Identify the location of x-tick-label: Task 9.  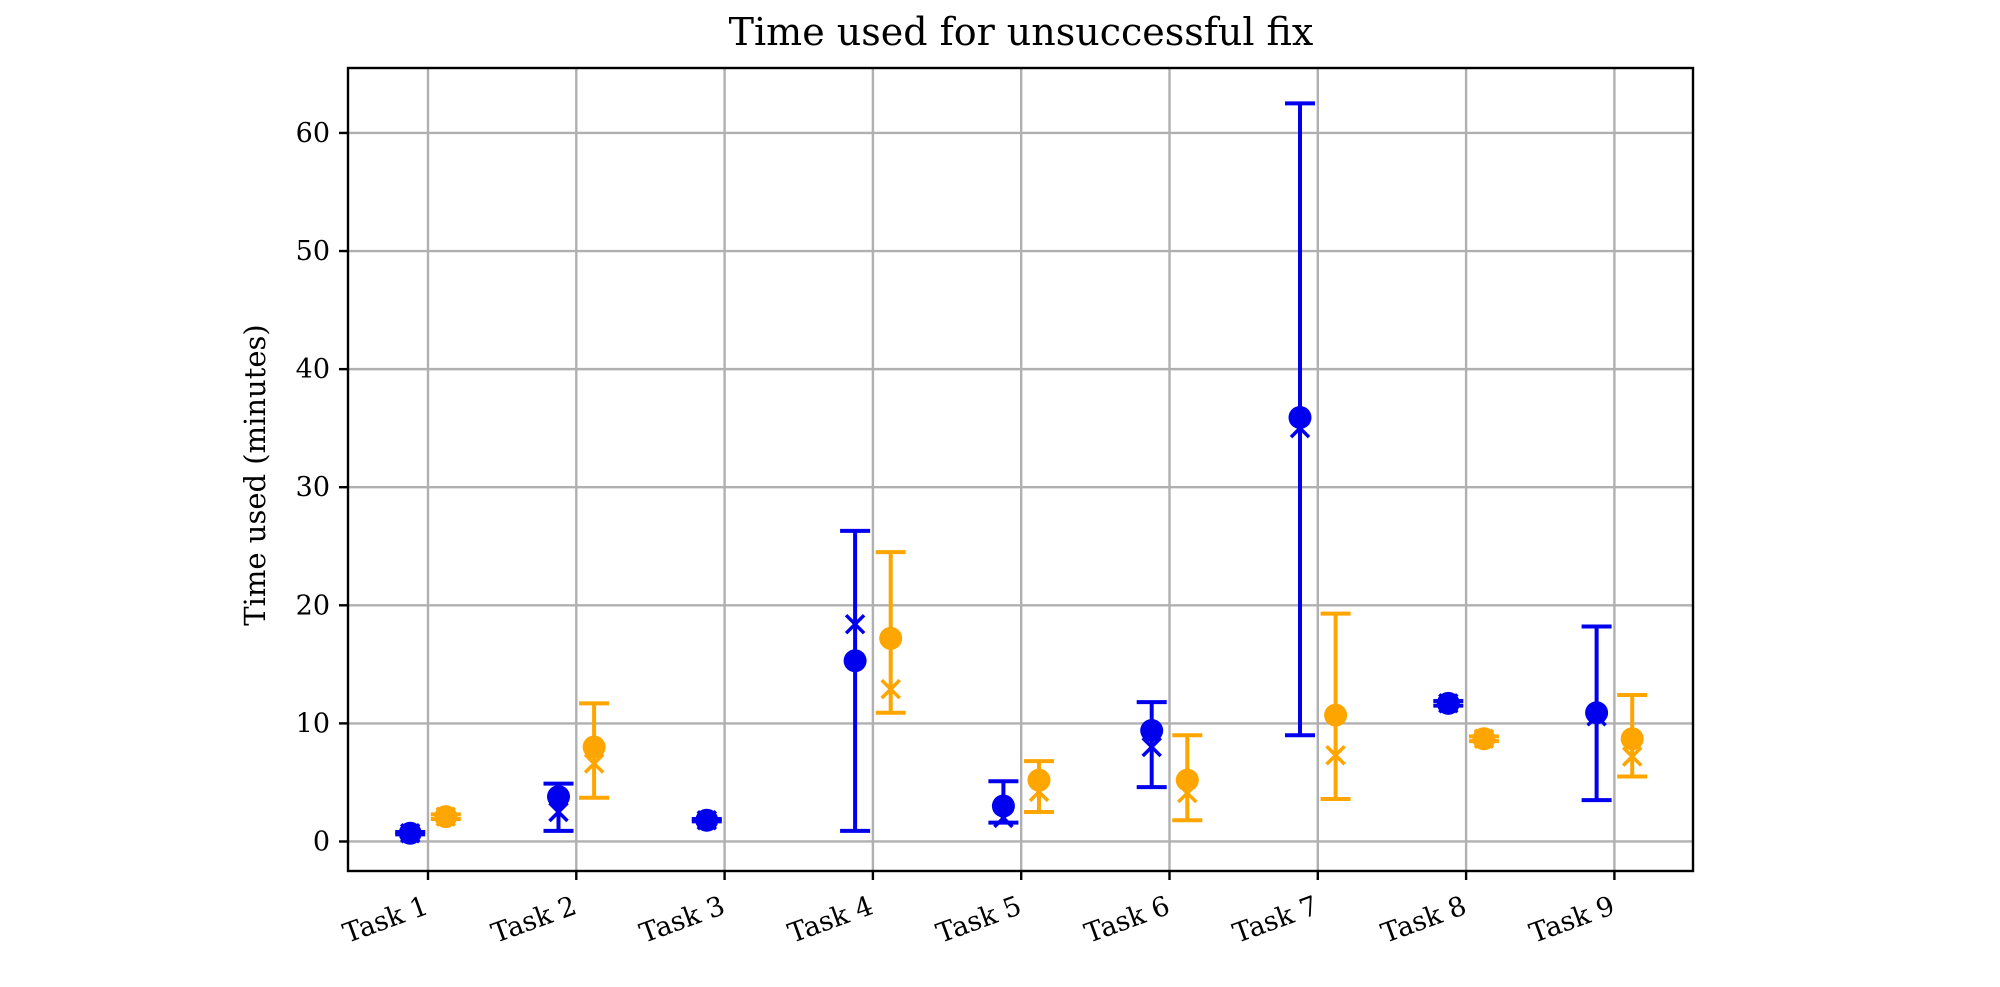
(1571, 919).